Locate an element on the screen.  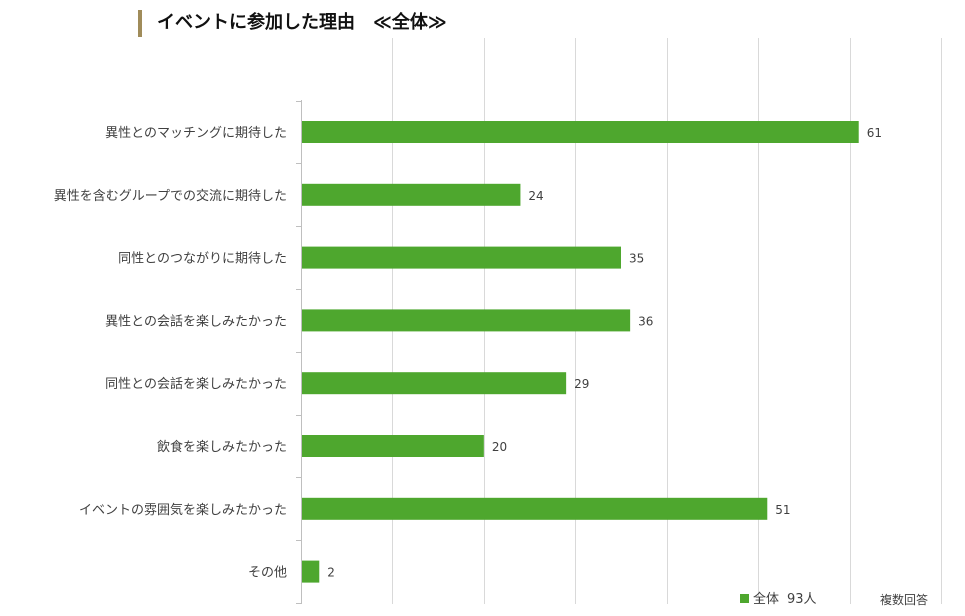
value-label: 61 is located at coordinates (874, 133).